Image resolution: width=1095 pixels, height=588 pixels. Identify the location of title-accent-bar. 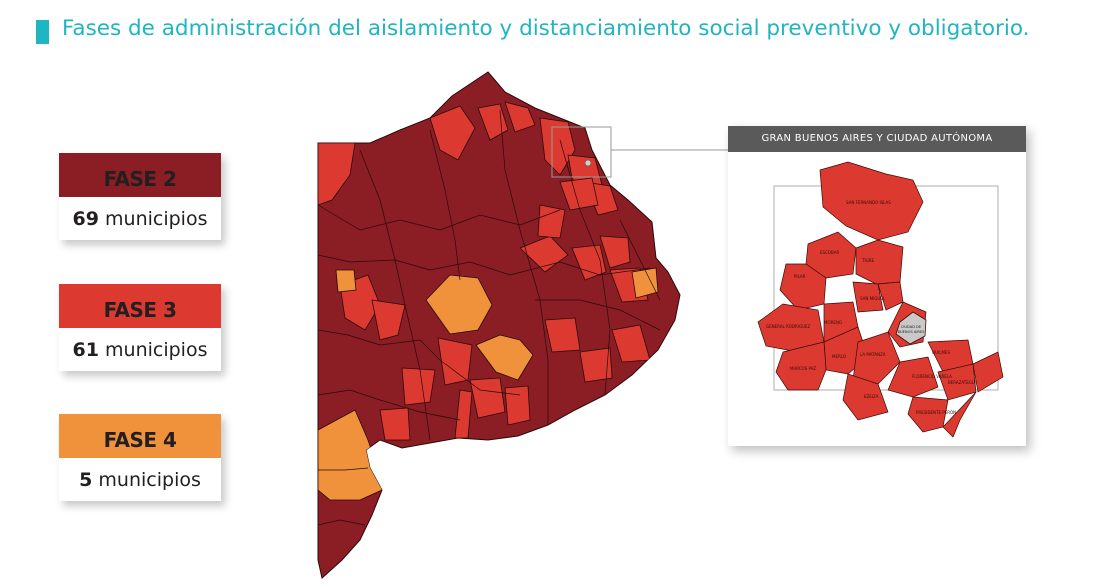
(42, 32).